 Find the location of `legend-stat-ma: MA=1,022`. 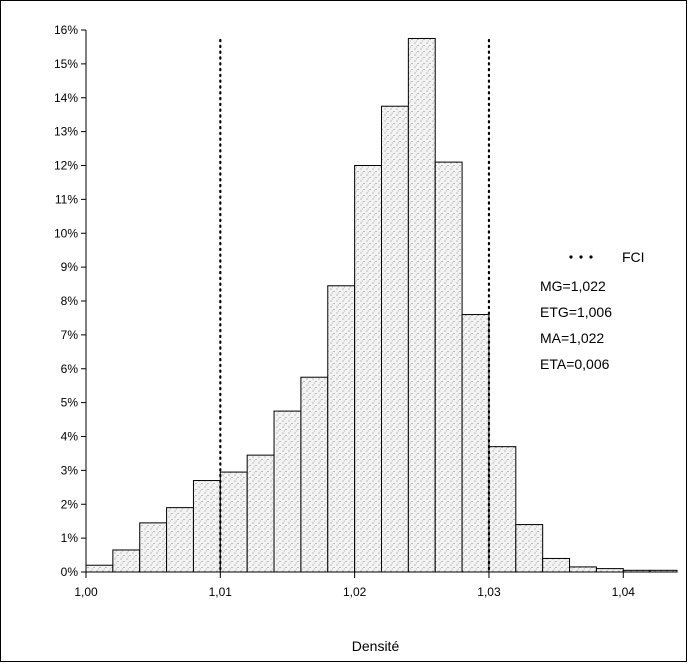

legend-stat-ma: MA=1,022 is located at coordinates (572, 338).